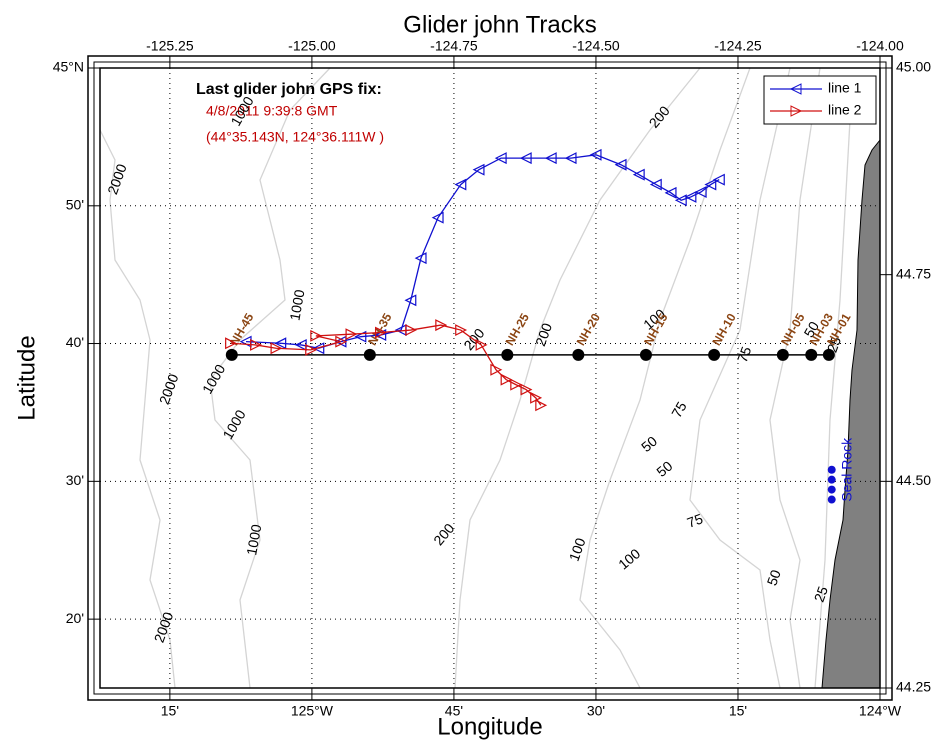 The height and width of the screenshot is (748, 950). Describe the element at coordinates (913, 480) in the screenshot. I see `y2-tick-label: 44.50` at that location.